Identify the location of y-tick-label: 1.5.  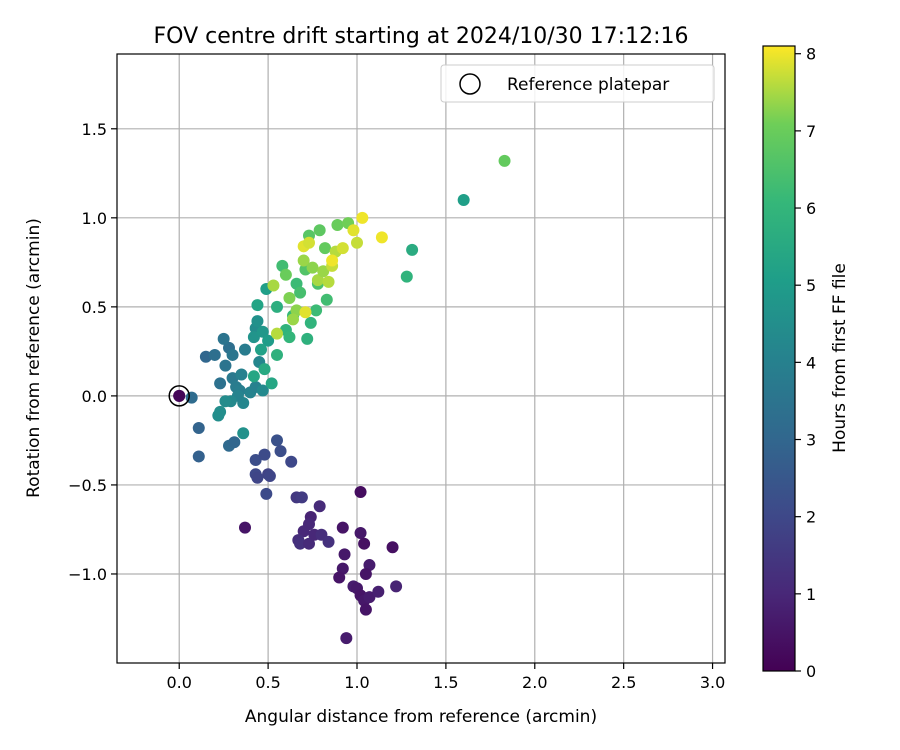
(94, 129).